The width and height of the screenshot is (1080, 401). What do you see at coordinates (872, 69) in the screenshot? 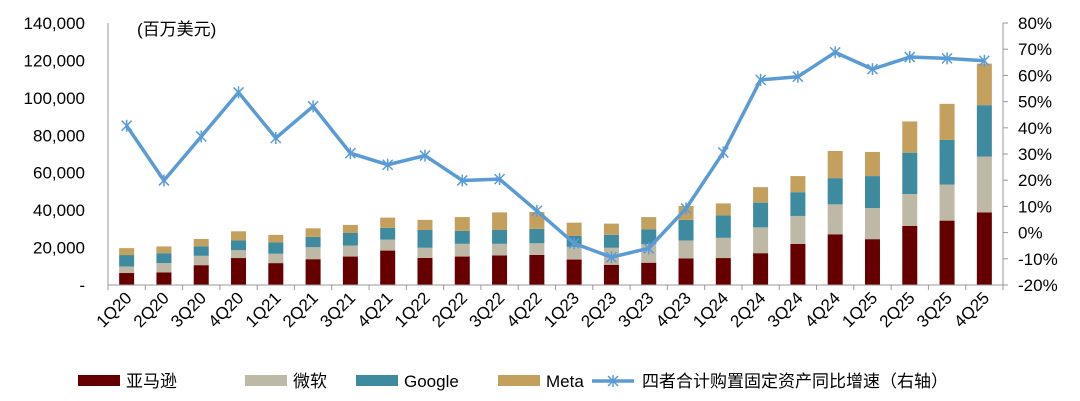
I see `growth-point-1Q25` at bounding box center [872, 69].